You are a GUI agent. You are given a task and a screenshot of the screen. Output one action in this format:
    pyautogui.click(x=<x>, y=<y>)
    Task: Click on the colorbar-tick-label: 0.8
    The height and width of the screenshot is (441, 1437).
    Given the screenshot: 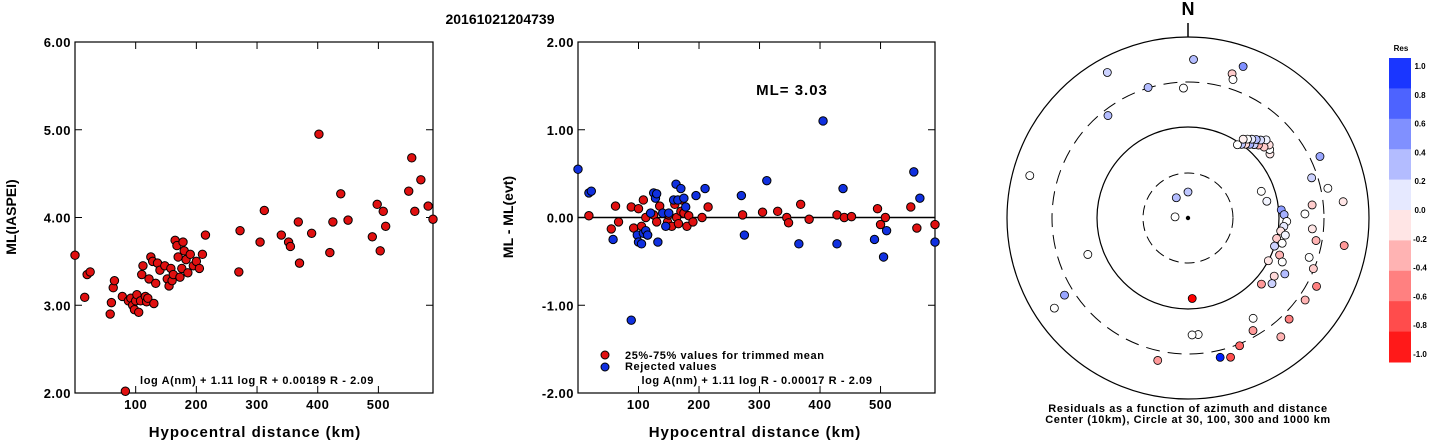 What is the action you would take?
    pyautogui.click(x=1420, y=95)
    